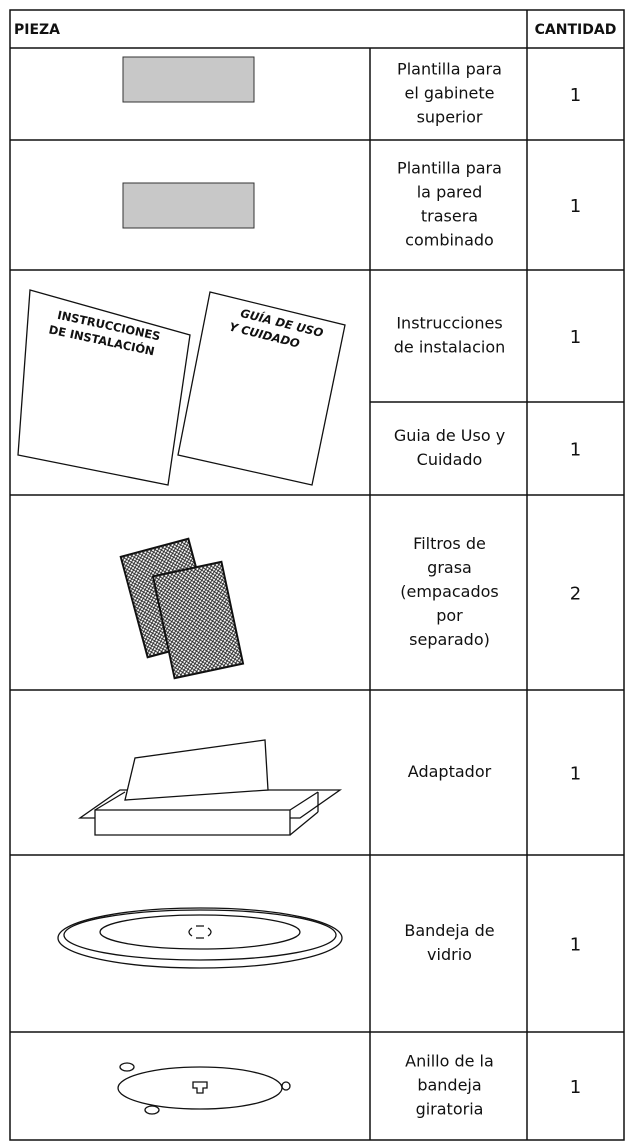 This screenshot has height=1144, width=628. Describe the element at coordinates (449, 323) in the screenshot. I see `part-description: Instrucciones` at that location.